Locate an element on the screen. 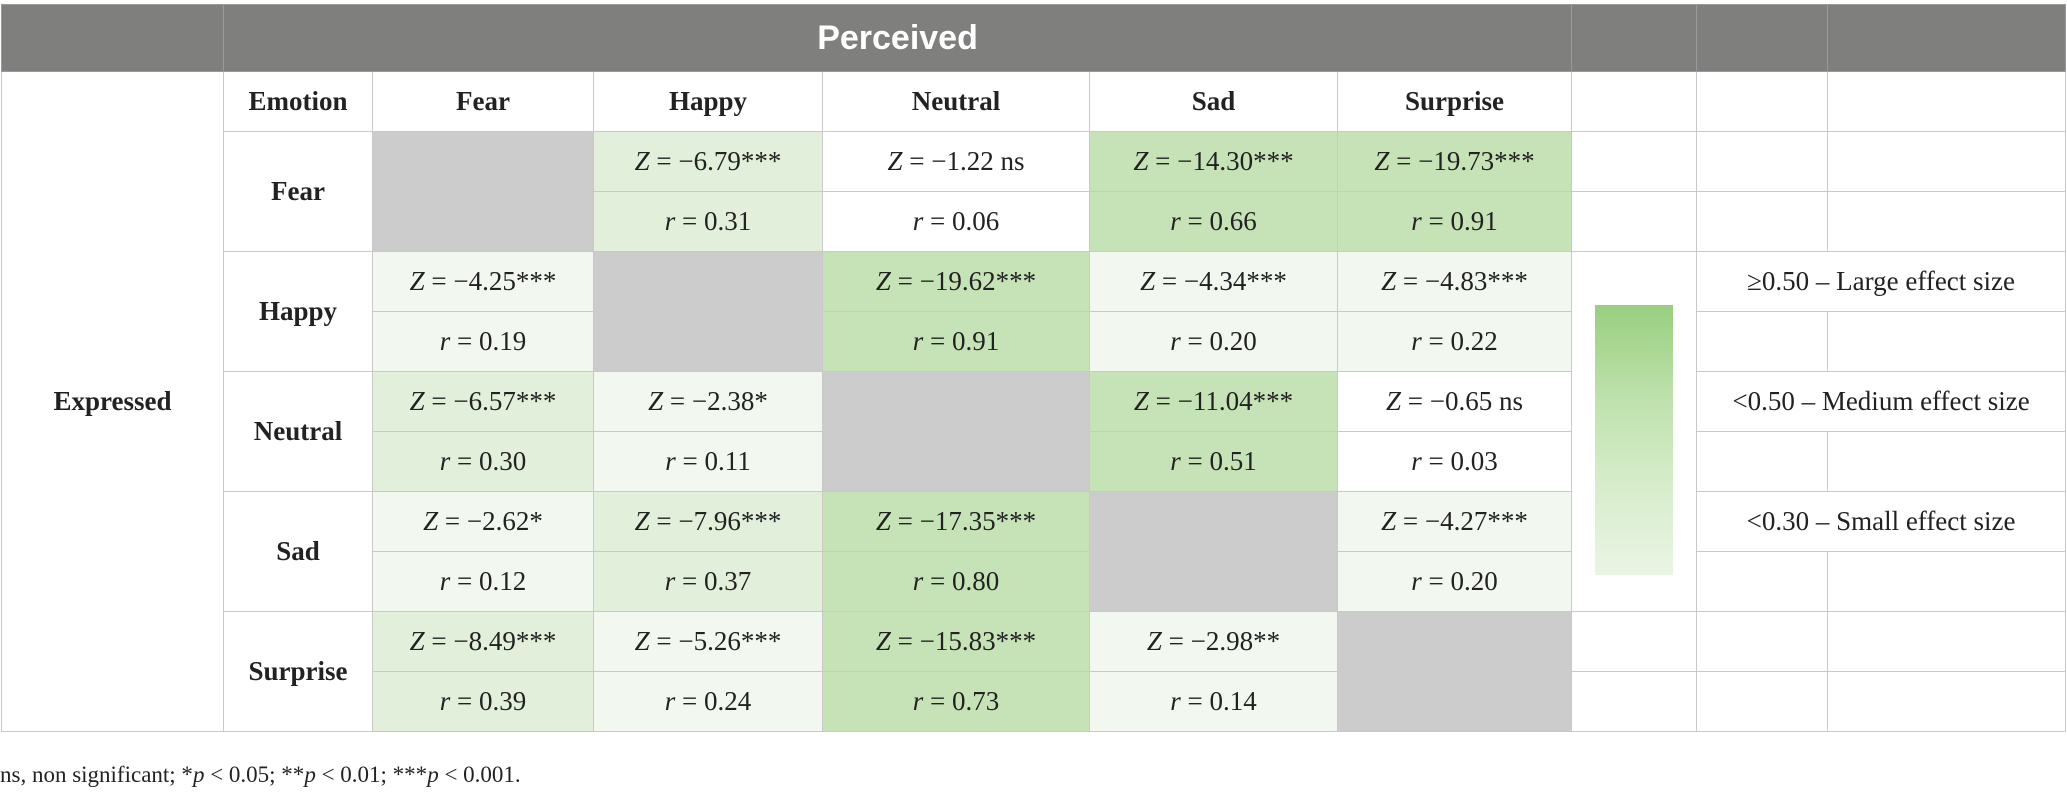  r-cell: r = 0.37 is located at coordinates (708, 581).